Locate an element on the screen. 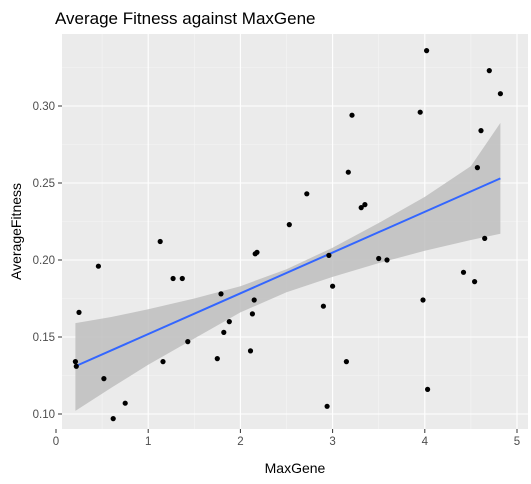 The height and width of the screenshot is (484, 531). y-axis-title: AverageFitness is located at coordinates (16, 231).